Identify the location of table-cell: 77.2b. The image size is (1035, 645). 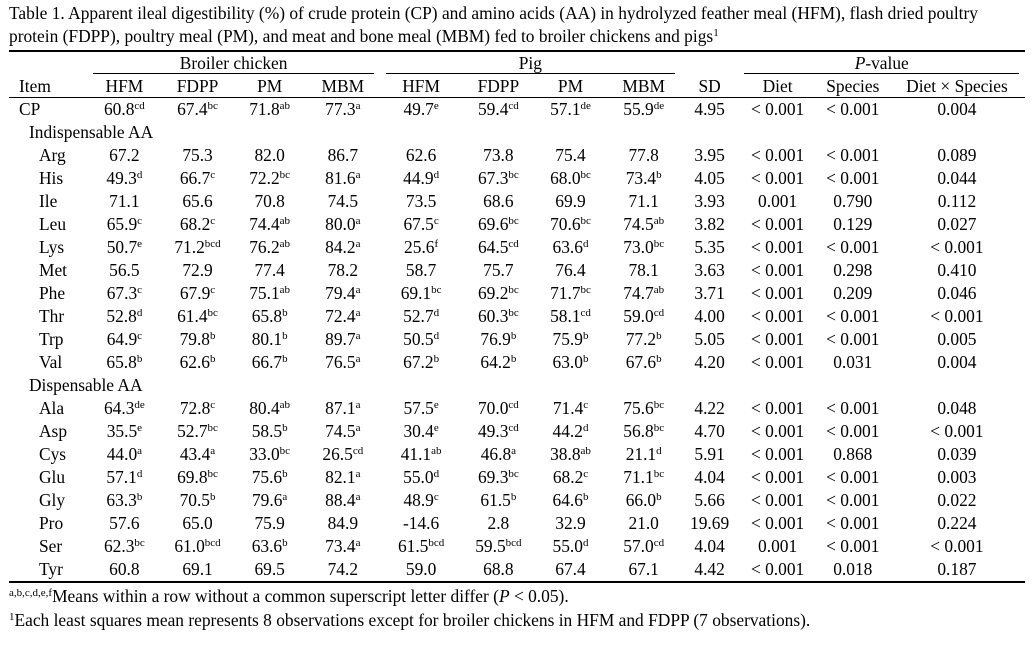
(644, 339).